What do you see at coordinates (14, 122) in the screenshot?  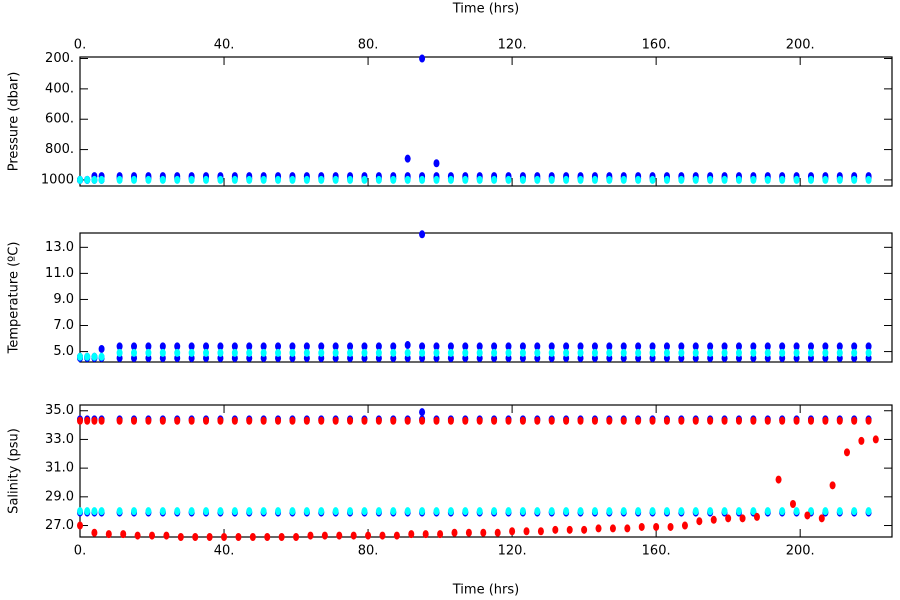 I see `y-axis-title: Pressure (dbar)` at bounding box center [14, 122].